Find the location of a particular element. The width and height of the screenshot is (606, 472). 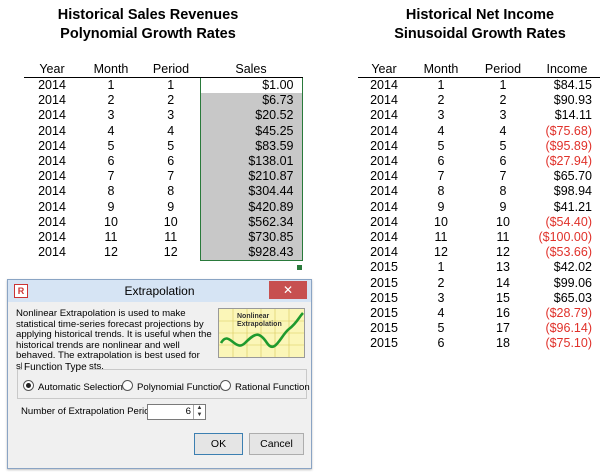

table-cell: ($28.79) is located at coordinates (568, 312).